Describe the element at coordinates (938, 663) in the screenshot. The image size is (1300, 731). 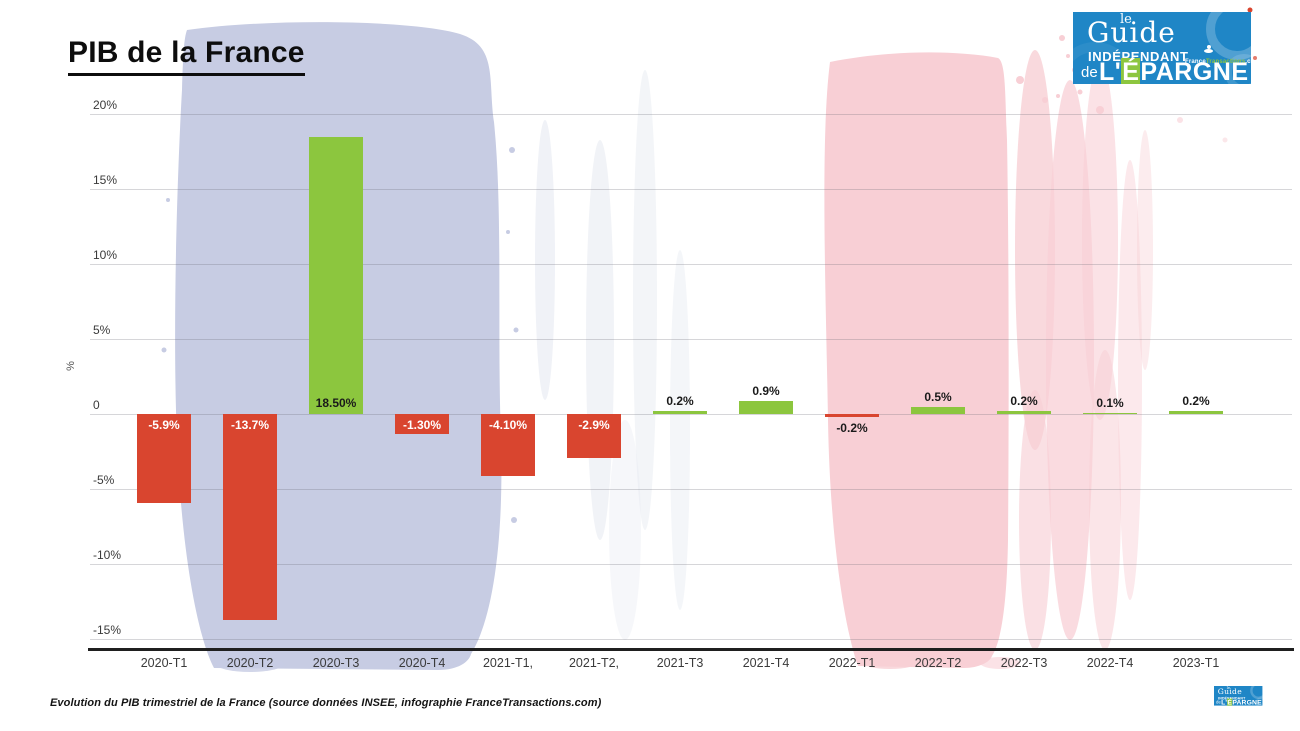
I see `x-tick-label: 2022-T2` at that location.